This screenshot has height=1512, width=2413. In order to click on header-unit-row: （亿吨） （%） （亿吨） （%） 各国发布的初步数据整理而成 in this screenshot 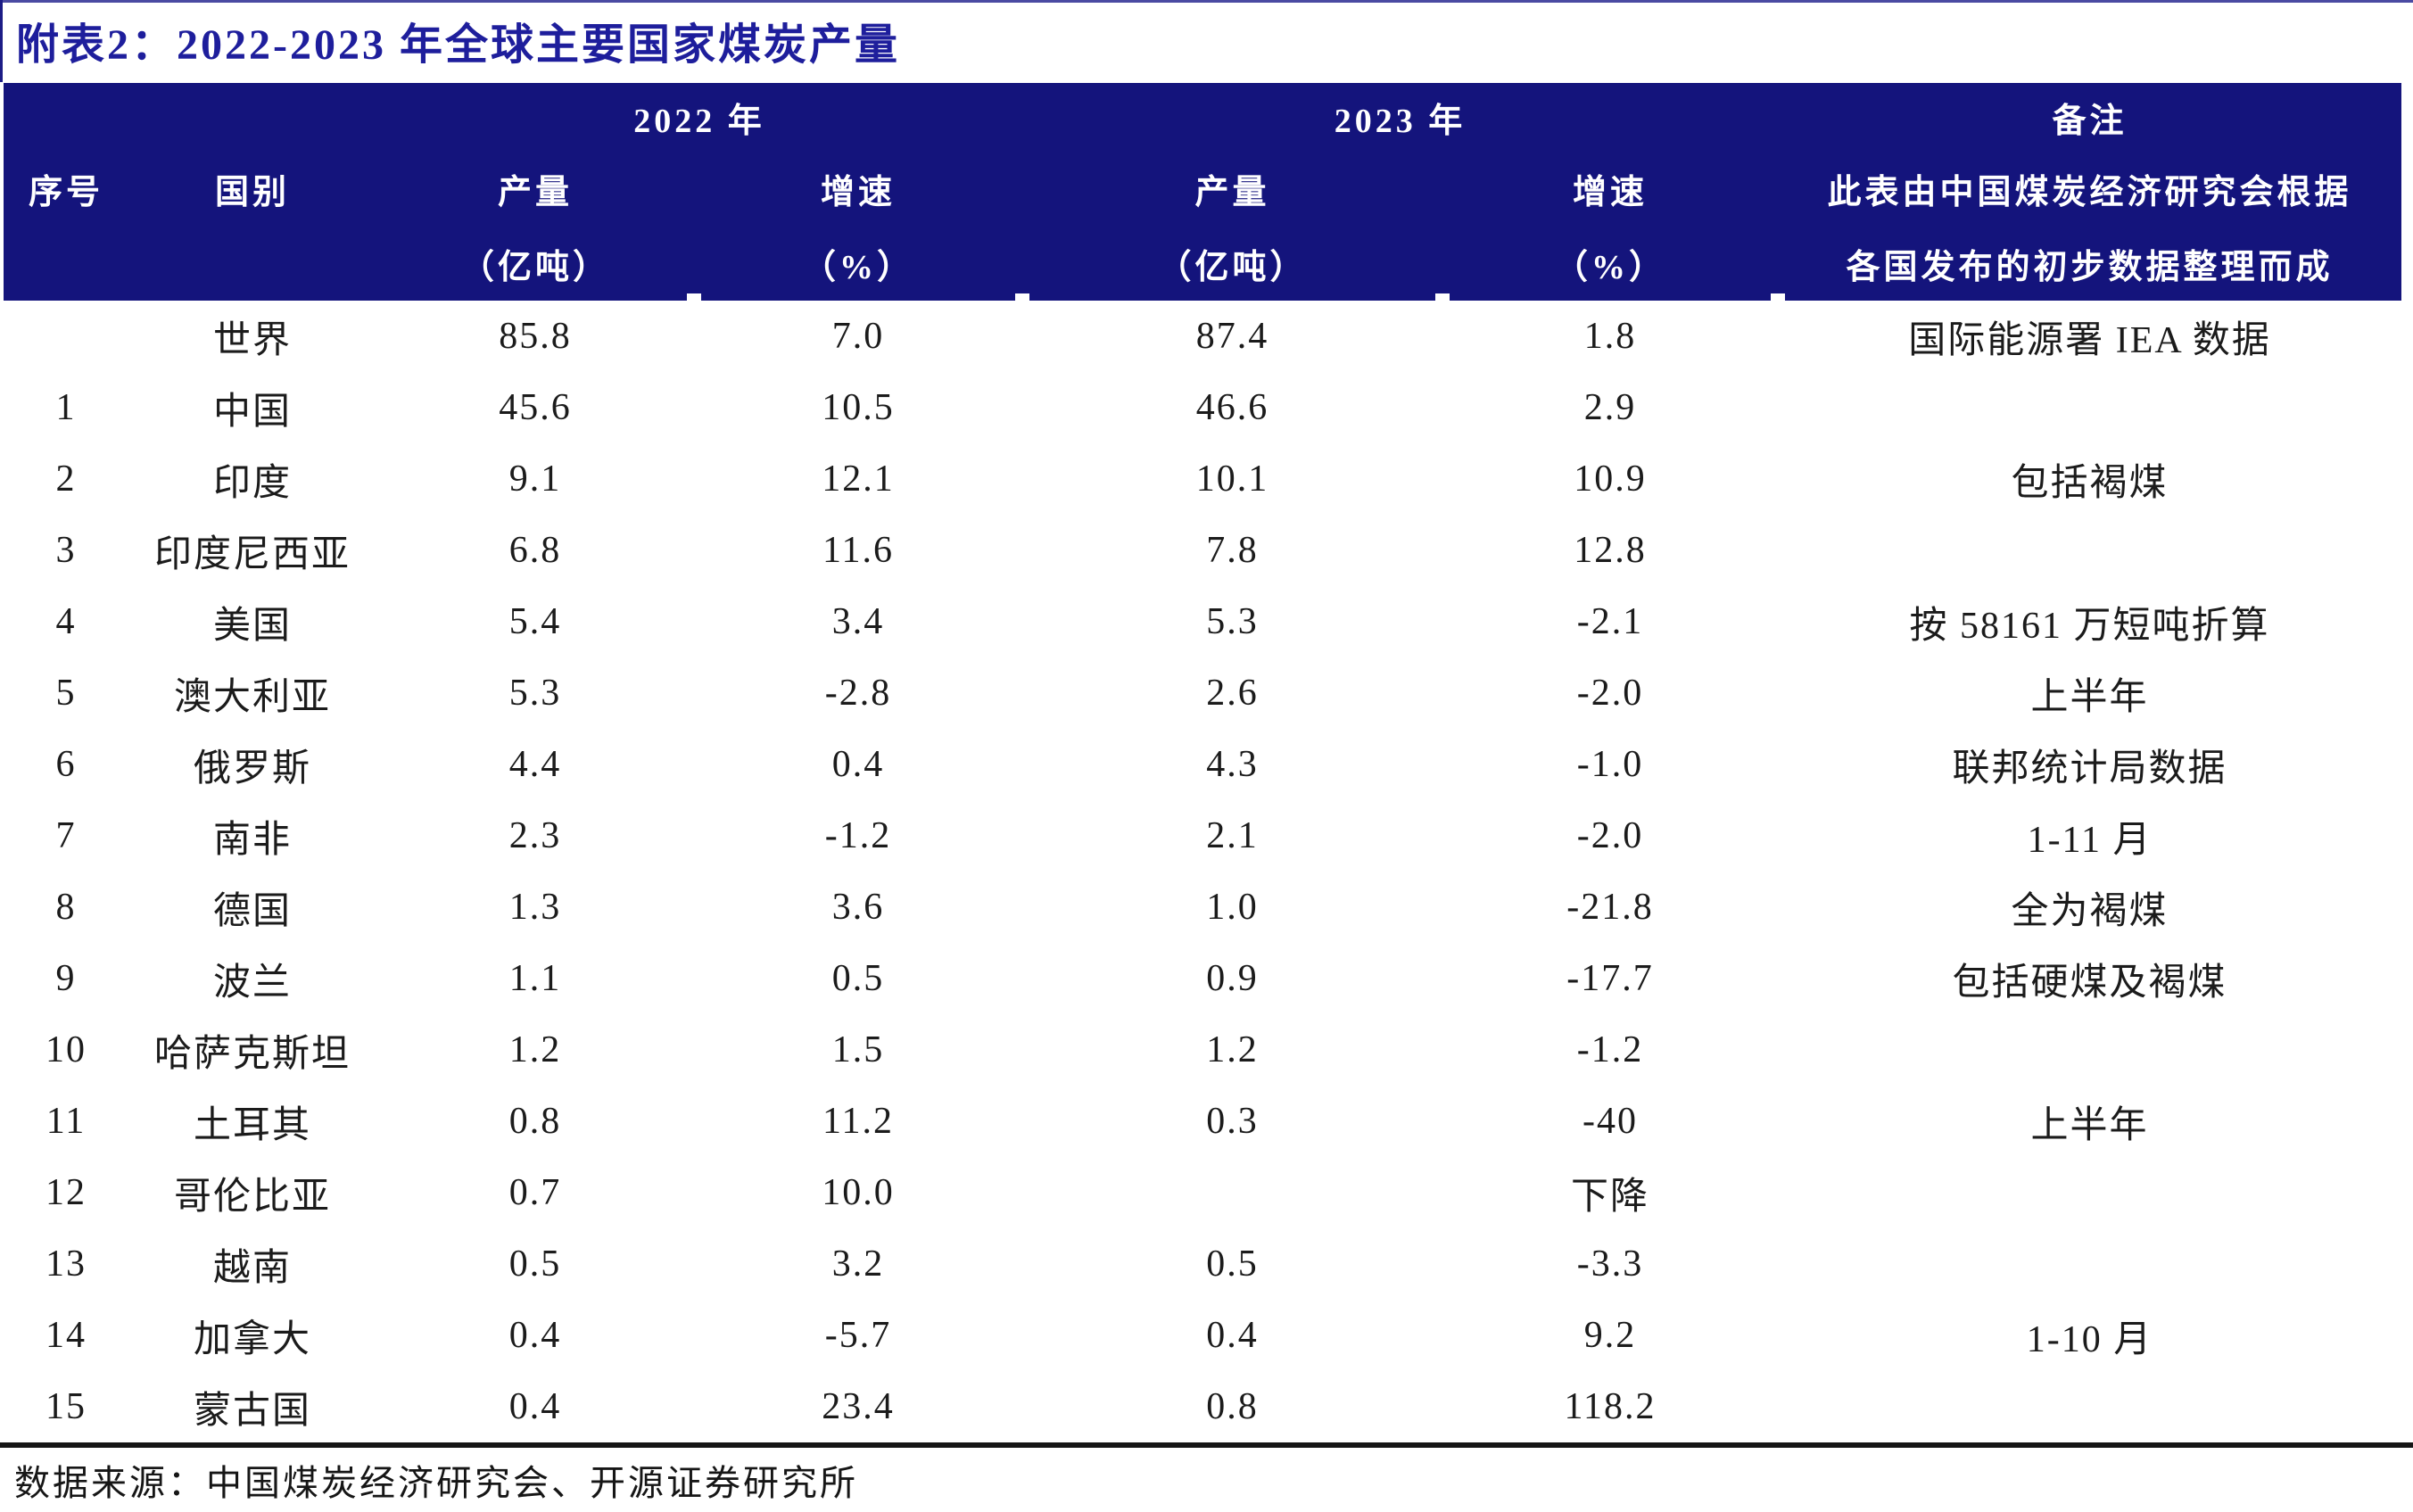, I will do `click(1203, 263)`.